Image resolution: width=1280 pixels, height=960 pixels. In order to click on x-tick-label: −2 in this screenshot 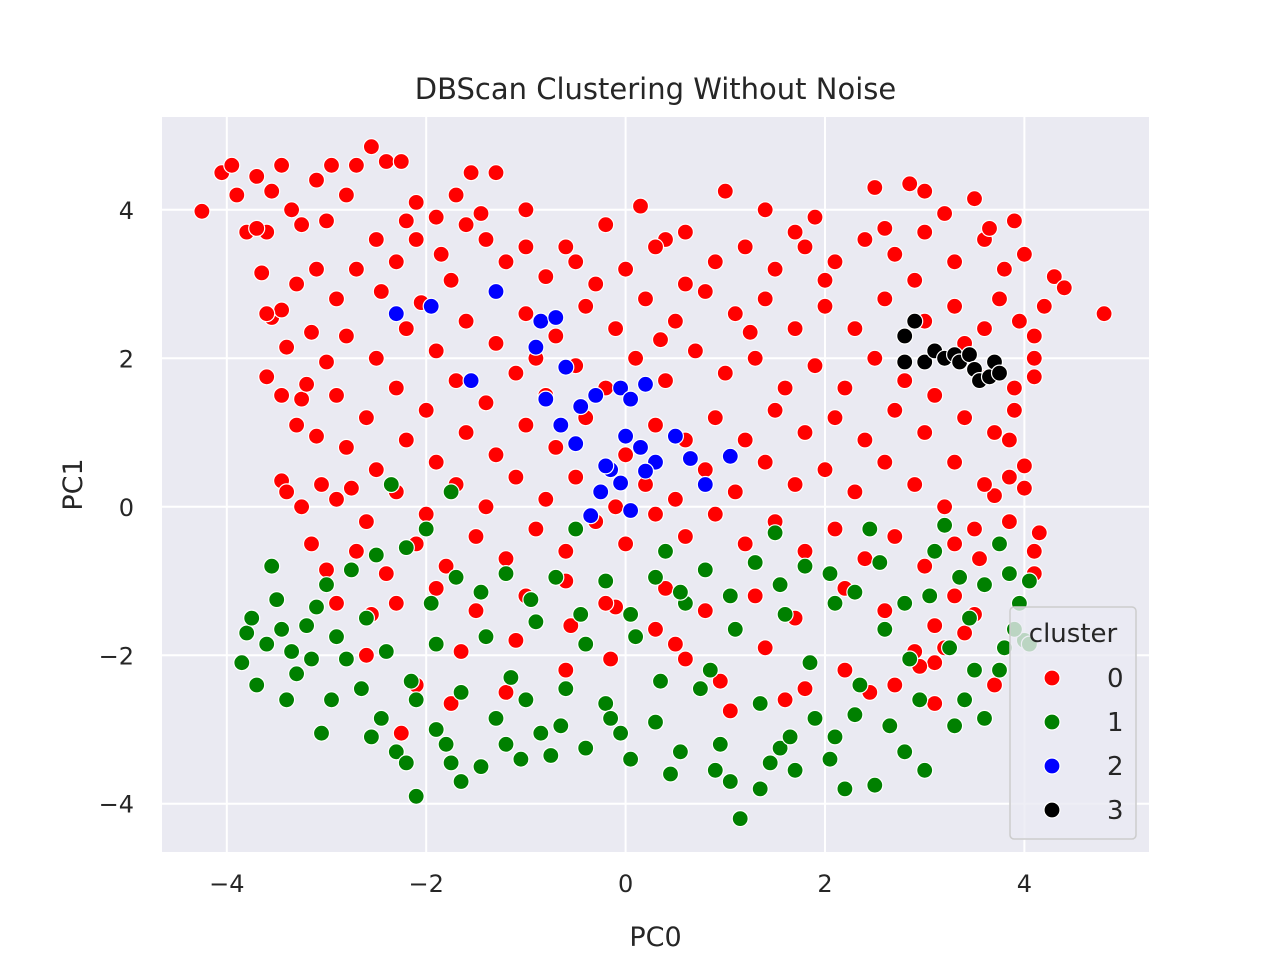, I will do `click(426, 884)`.